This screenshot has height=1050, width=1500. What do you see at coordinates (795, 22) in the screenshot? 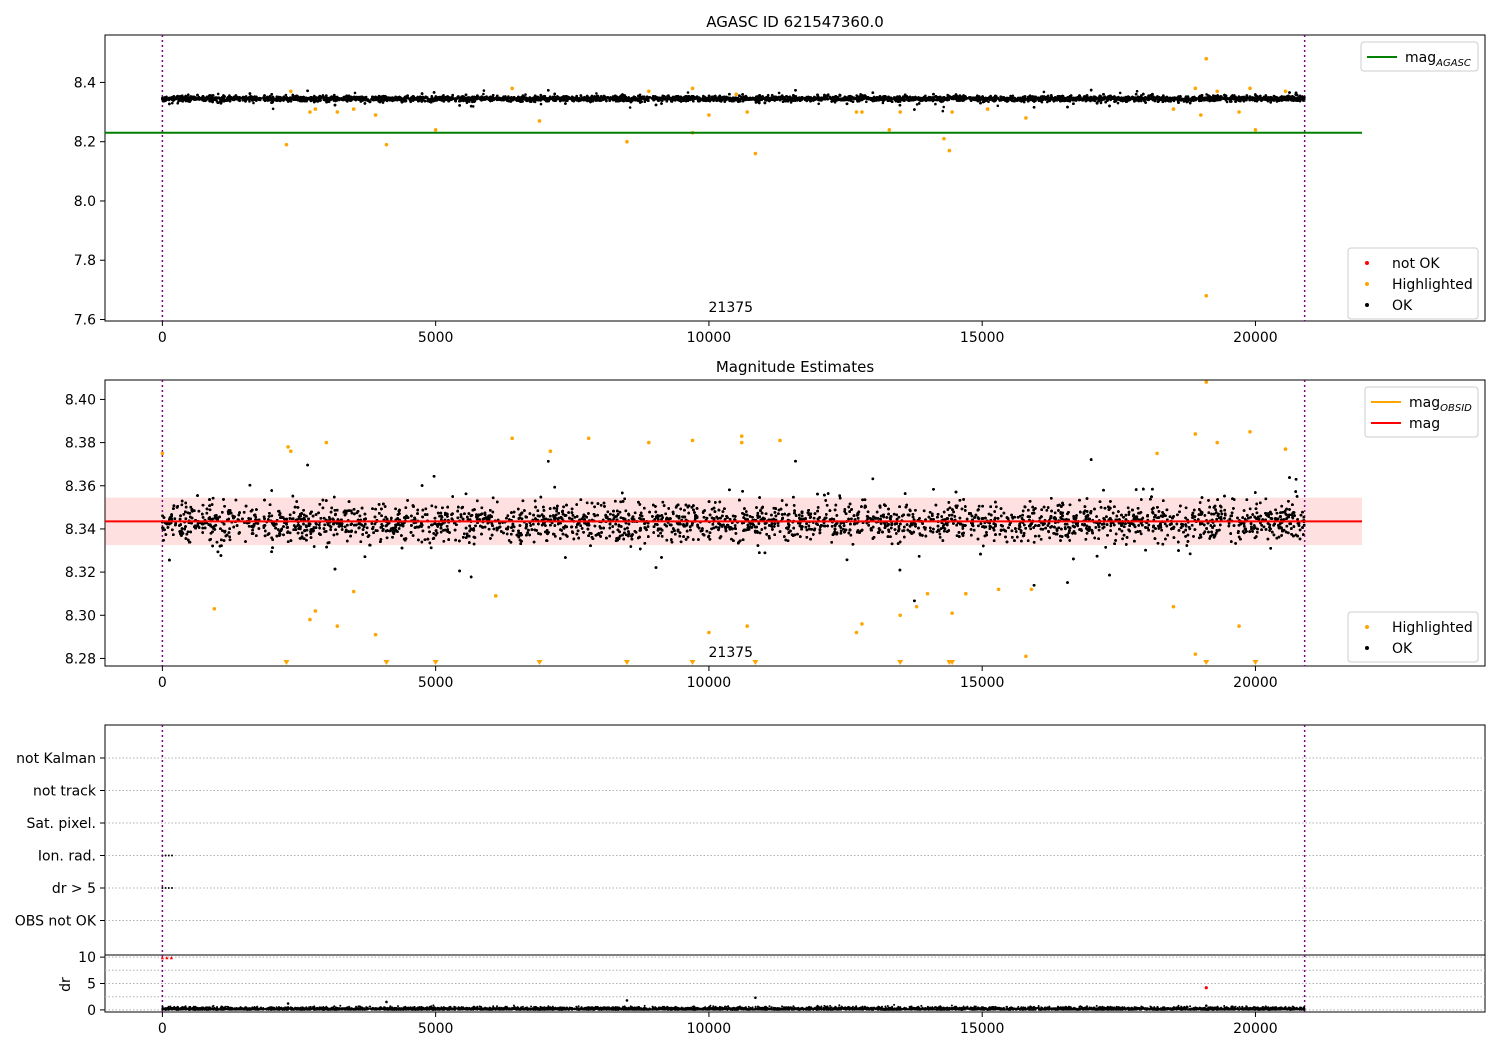
I see `figure-title: AGASC ID 621547360.0` at bounding box center [795, 22].